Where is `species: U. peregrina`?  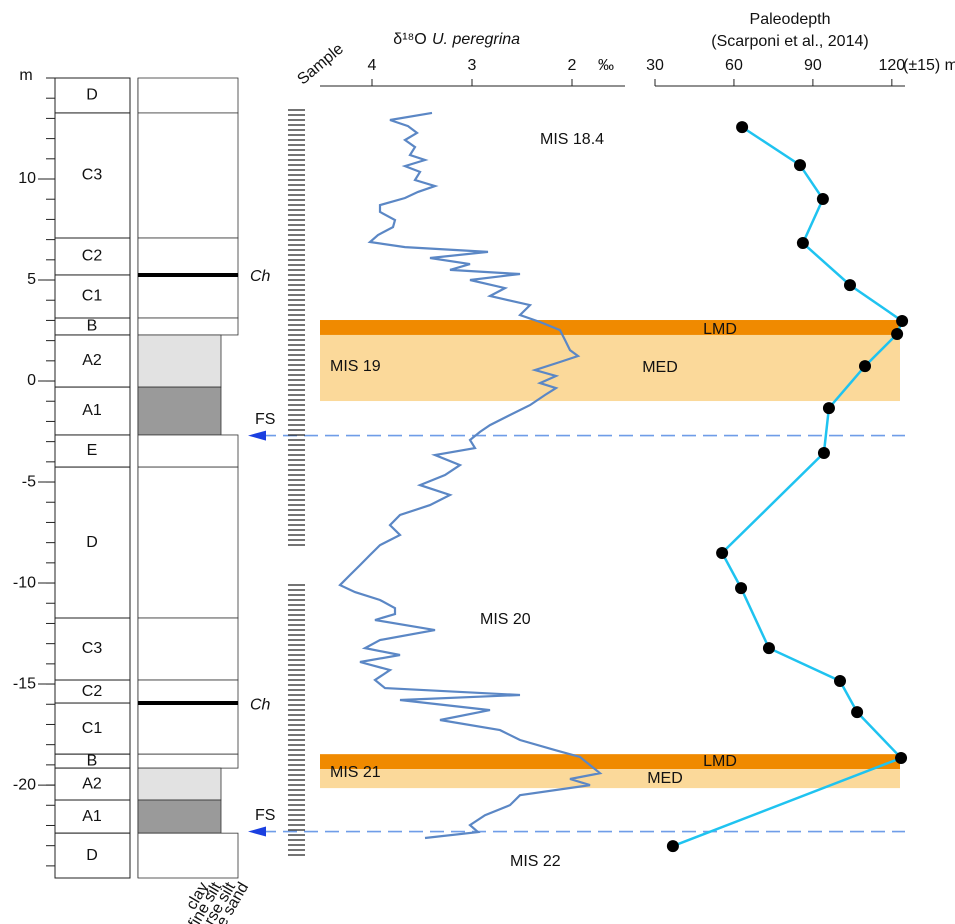
species: U. peregrina is located at coordinates (476, 39).